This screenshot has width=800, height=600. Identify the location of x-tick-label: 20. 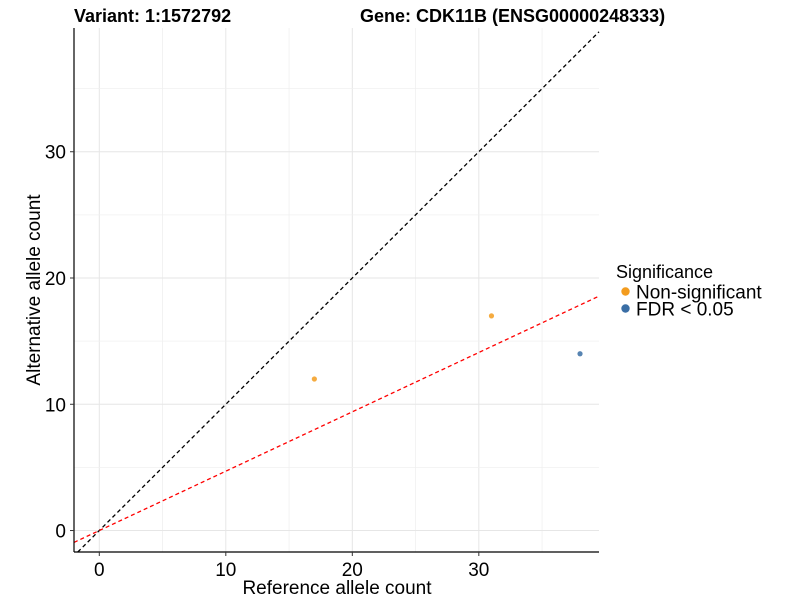
(352, 570).